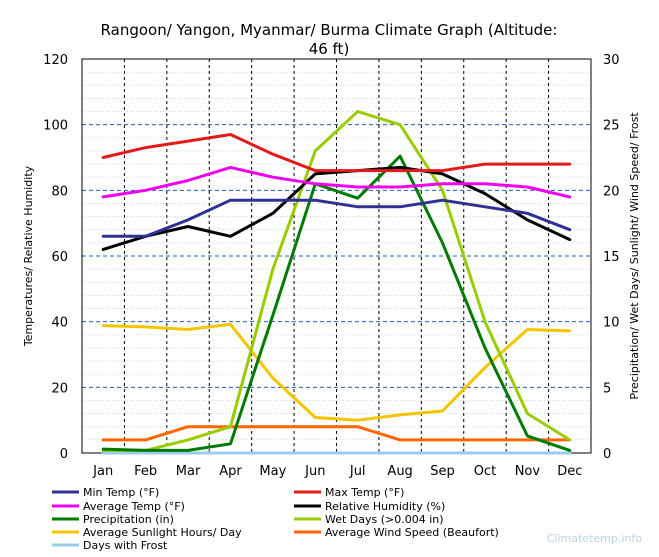 Image resolution: width=659 pixels, height=557 pixels. I want to click on y-tick-left-label: 60, so click(59, 257).